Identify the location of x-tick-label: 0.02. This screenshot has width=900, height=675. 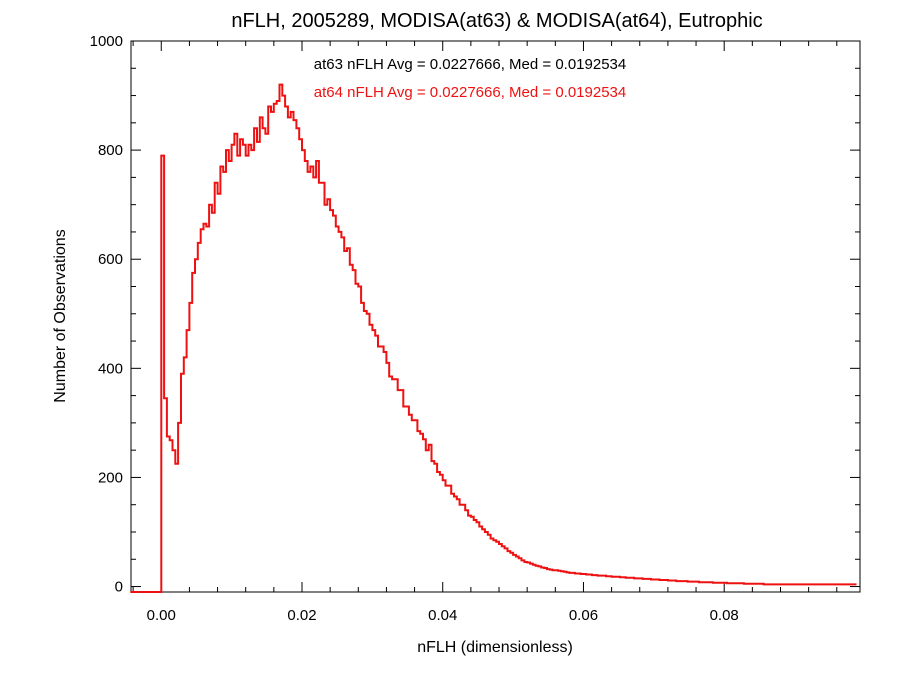
(301, 615).